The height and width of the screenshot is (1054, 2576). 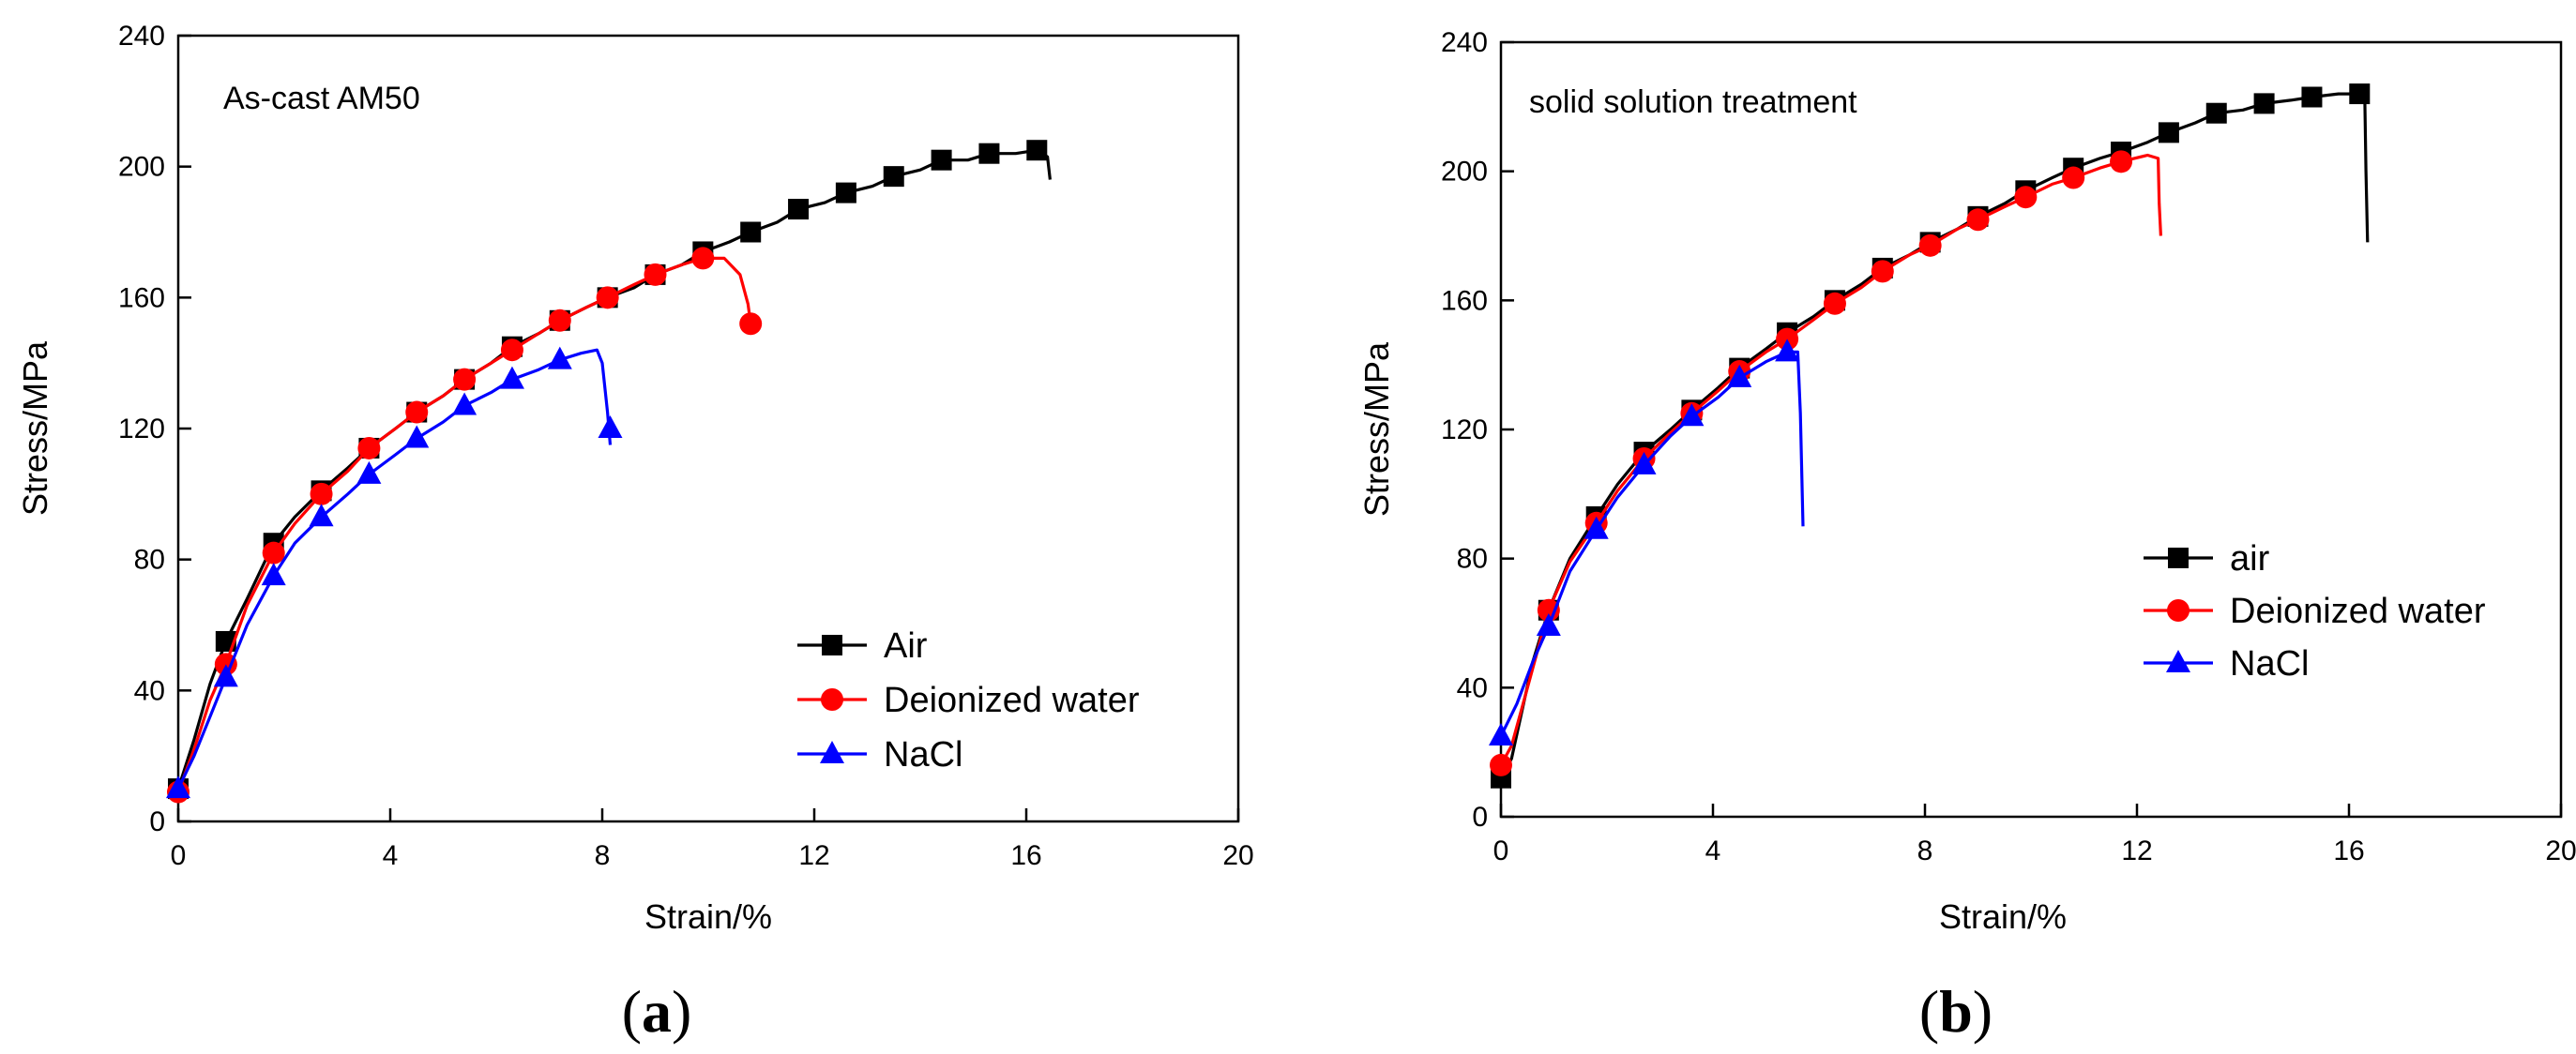 What do you see at coordinates (2178, 610) in the screenshot?
I see `legend-marker-b-deionized-water` at bounding box center [2178, 610].